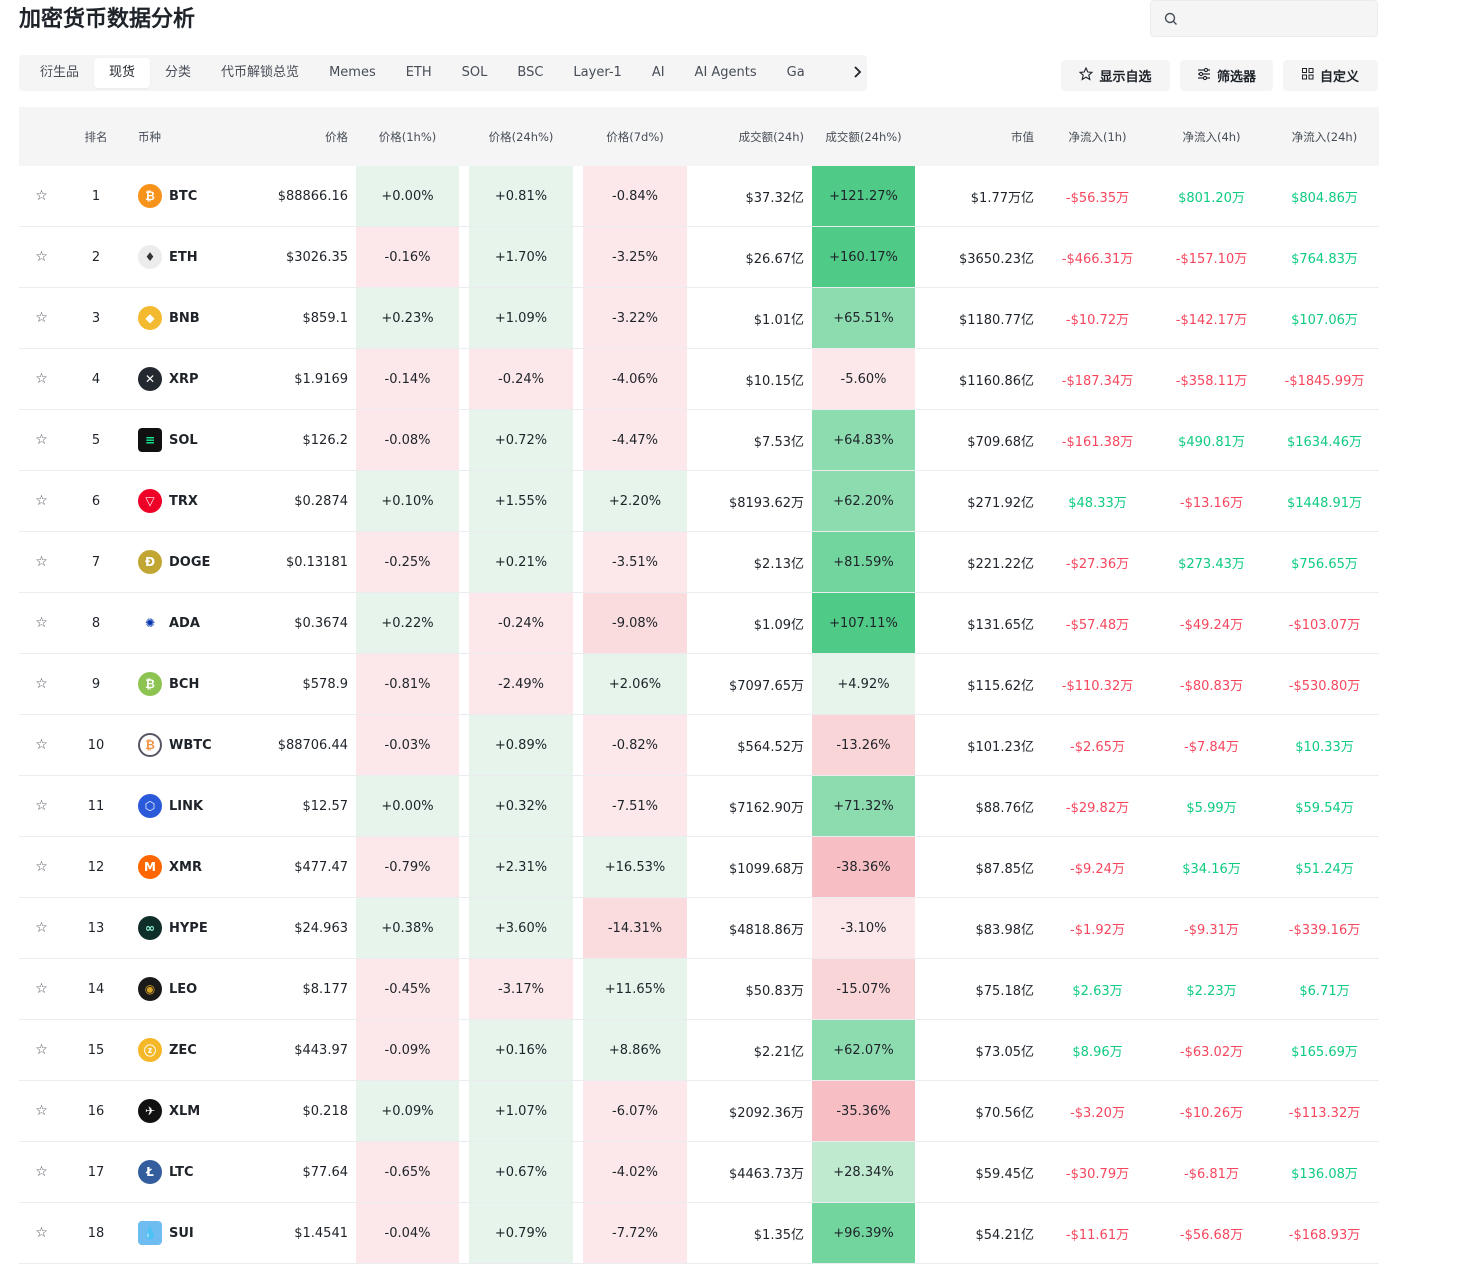  I want to click on coin-cell: 💧 SUI, so click(168, 1233).